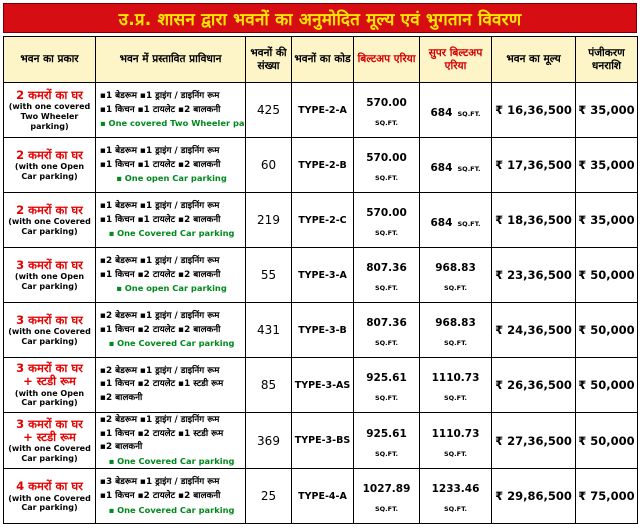  What do you see at coordinates (49, 59) in the screenshot?
I see `header-building-type: भवन का प्रकार` at bounding box center [49, 59].